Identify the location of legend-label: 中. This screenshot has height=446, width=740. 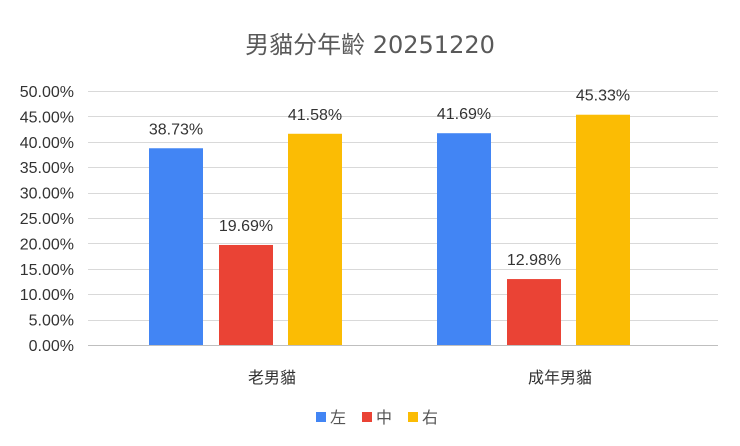
(384, 417).